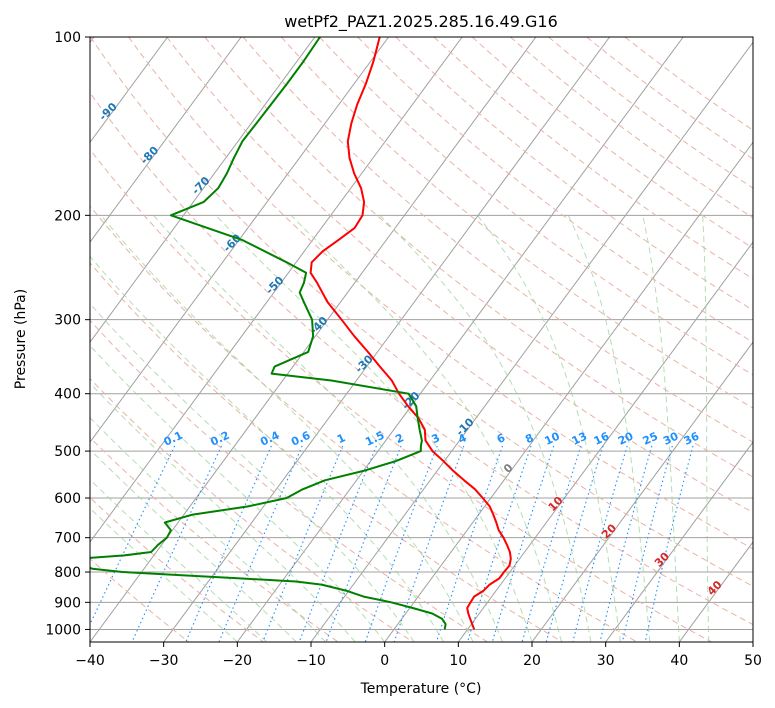 This screenshot has width=775, height=708. What do you see at coordinates (650, 439) in the screenshot?
I see `mixing-ratio-label: 25` at bounding box center [650, 439].